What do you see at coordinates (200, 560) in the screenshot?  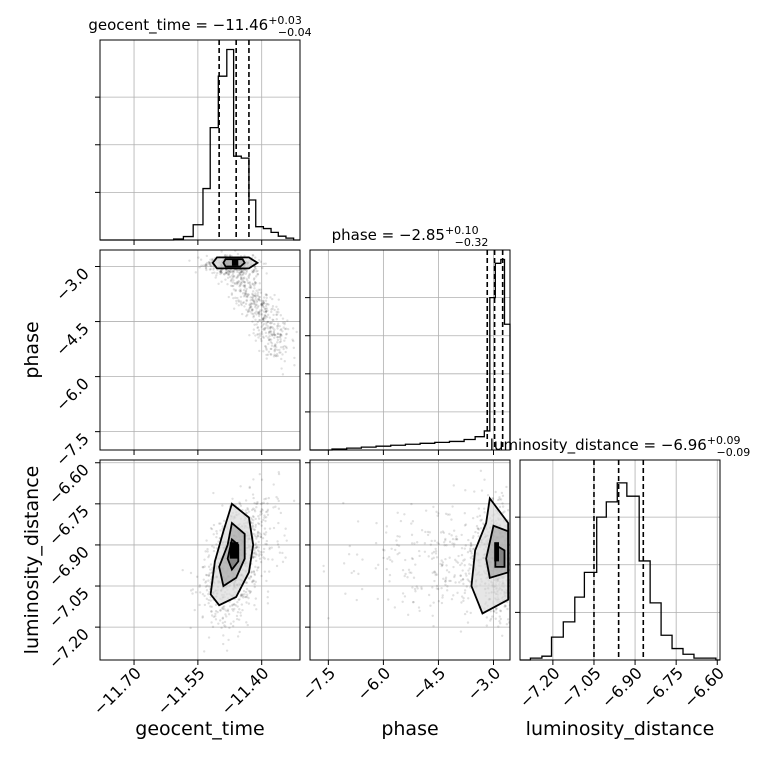 I see `panel-geocent_time-vs-luminosity_distance-frame` at bounding box center [200, 560].